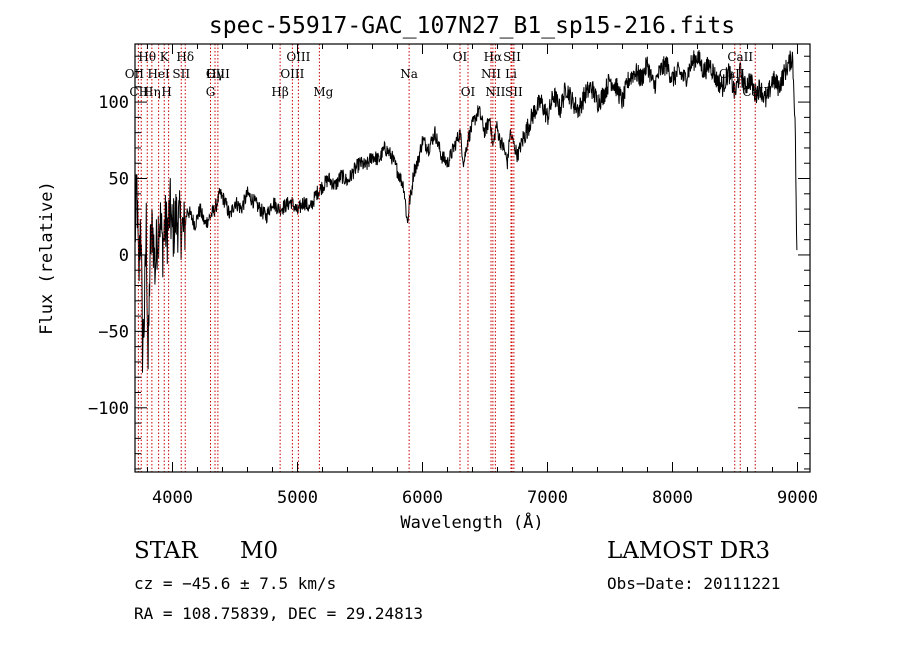 Image resolution: width=900 pixels, height=649 pixels. I want to click on line-label-10: H, so click(166, 92).